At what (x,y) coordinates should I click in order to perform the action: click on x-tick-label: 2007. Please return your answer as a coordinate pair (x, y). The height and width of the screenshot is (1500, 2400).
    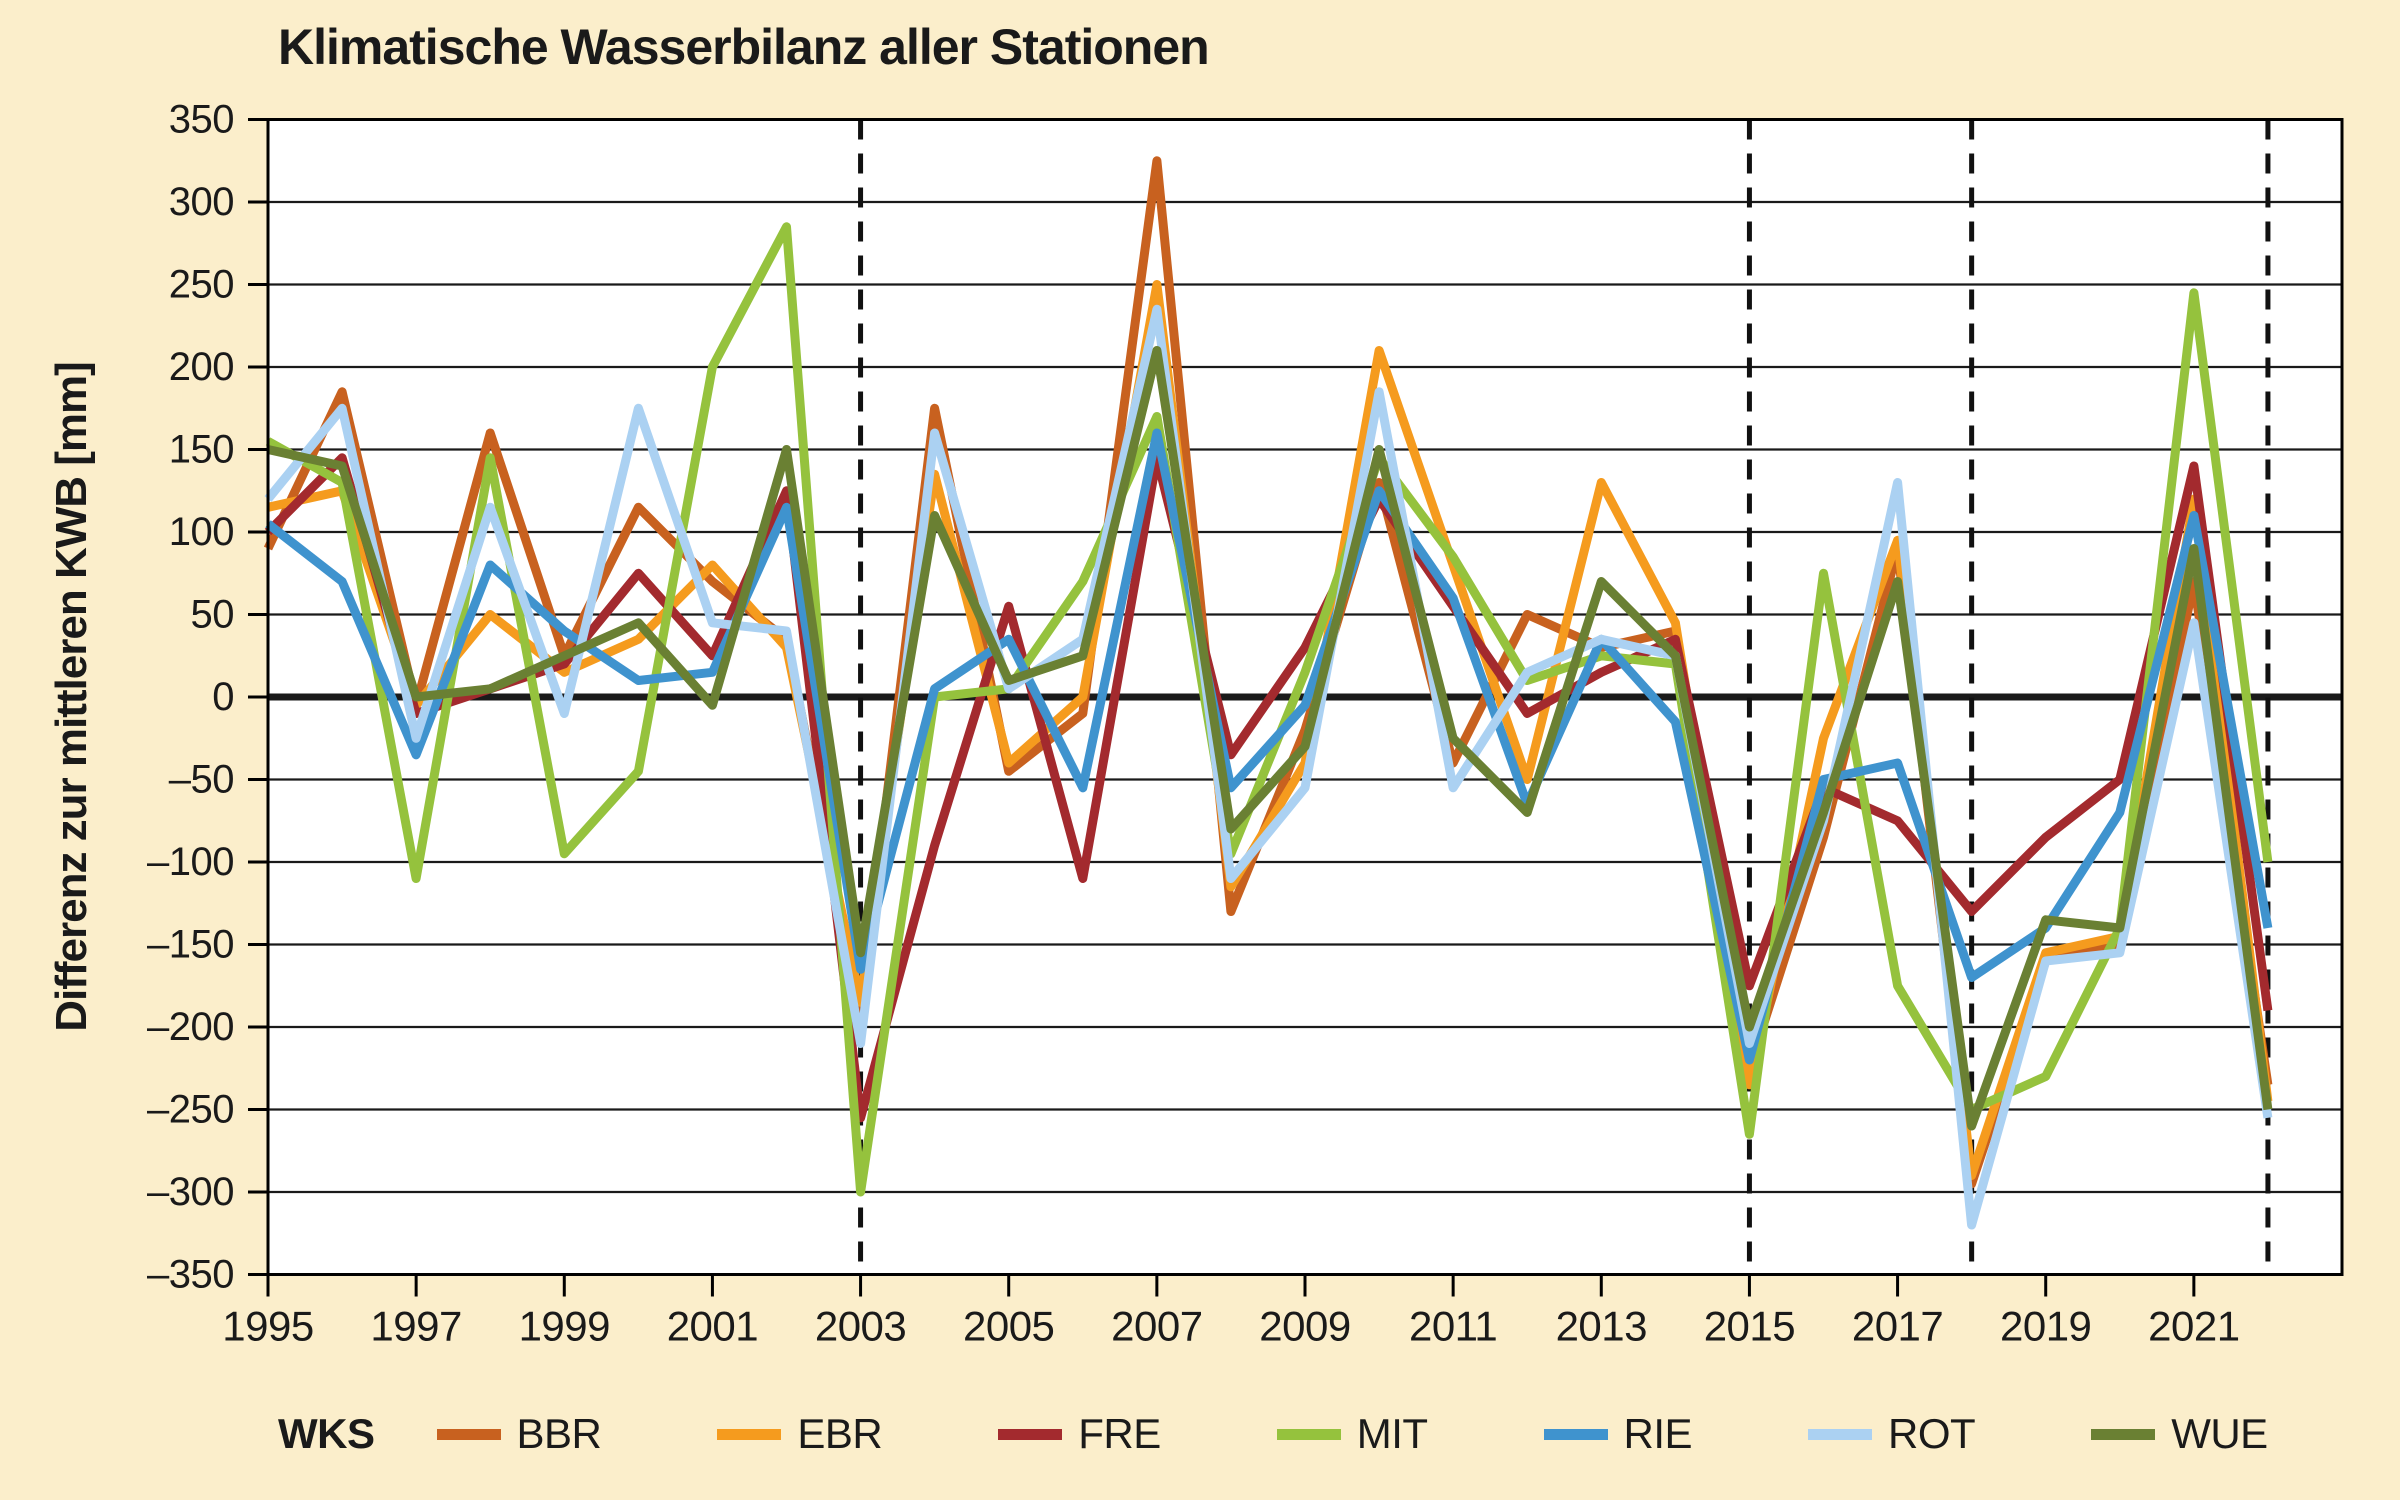
    Looking at the image, I should click on (1156, 1326).